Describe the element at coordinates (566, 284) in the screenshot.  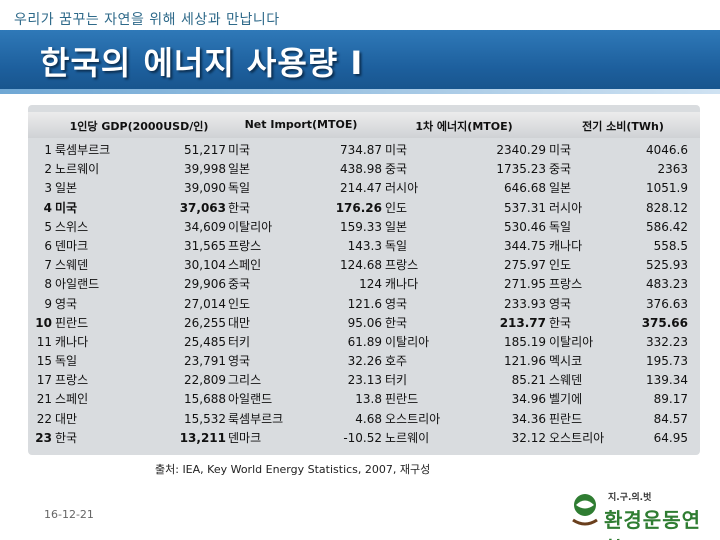
I see `electricity-country-cell: 프랑스` at that location.